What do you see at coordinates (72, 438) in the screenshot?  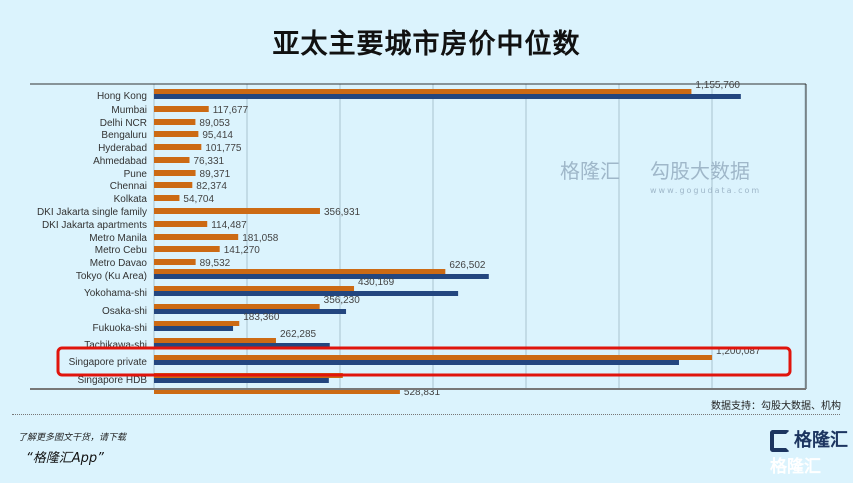 I see `promo-text: 了解更多图文干货，请下载` at bounding box center [72, 438].